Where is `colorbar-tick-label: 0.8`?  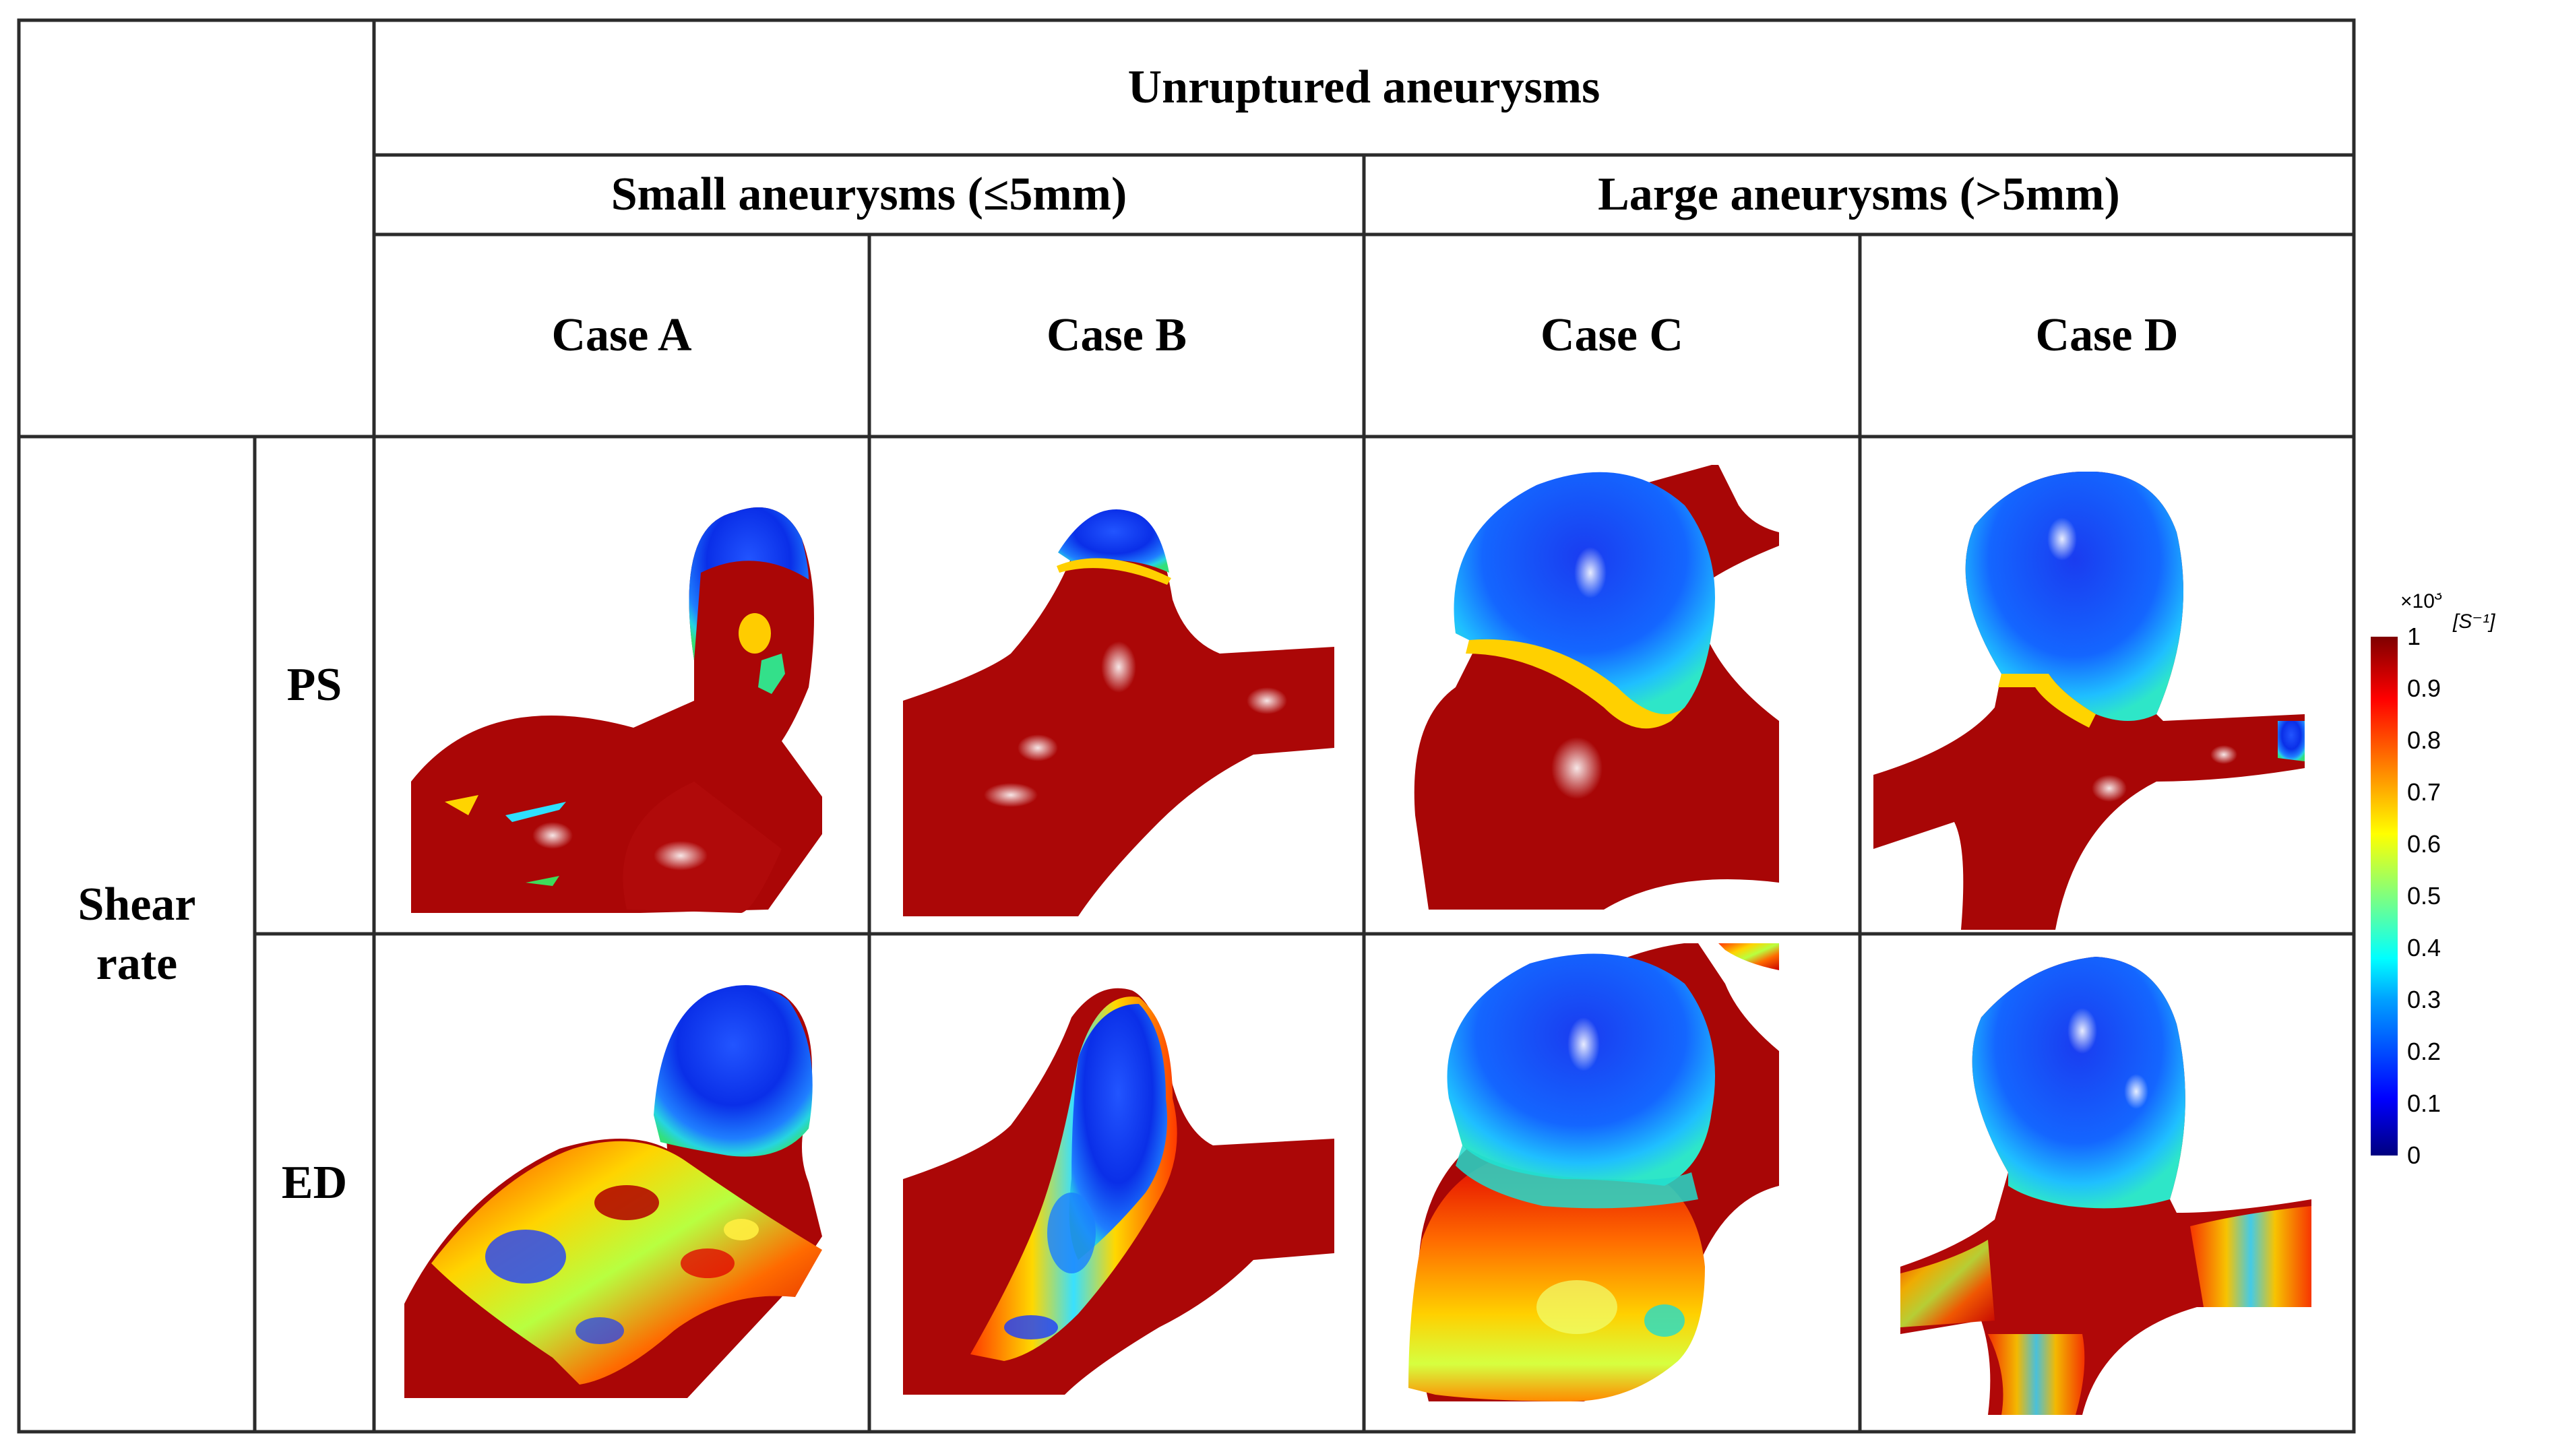 colorbar-tick-label: 0.8 is located at coordinates (2424, 740).